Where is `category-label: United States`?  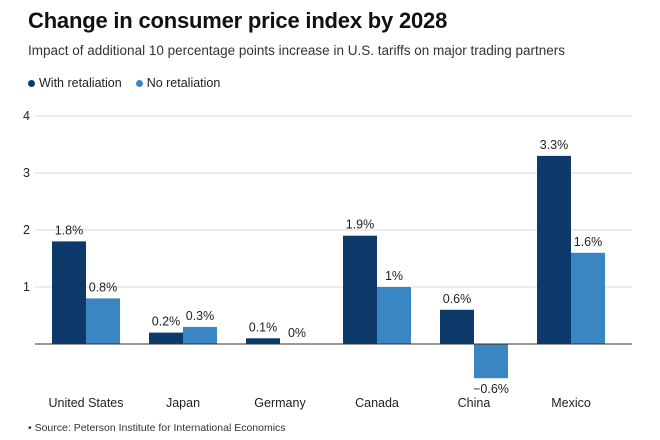 category-label: United States is located at coordinates (85, 403).